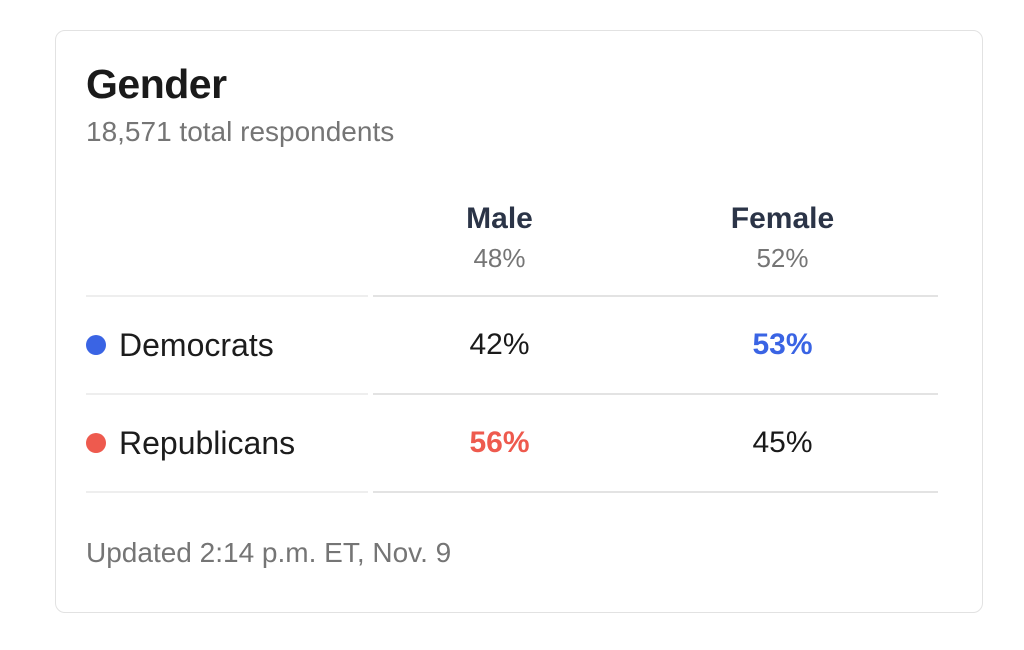  Describe the element at coordinates (96, 345) in the screenshot. I see `democrats-dot-icon` at that location.